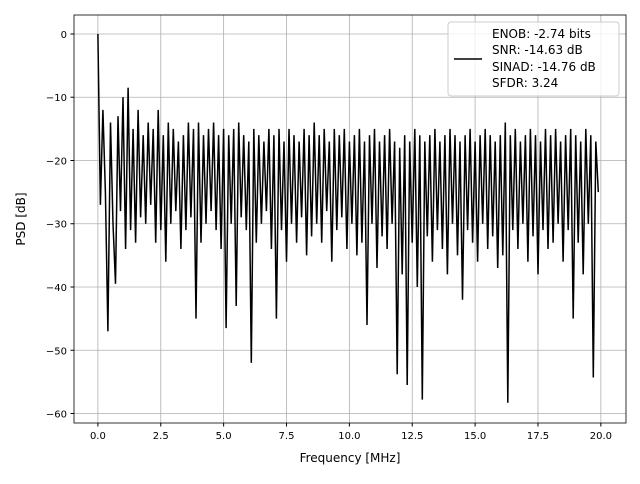 The height and width of the screenshot is (484, 640). What do you see at coordinates (287, 436) in the screenshot?
I see `x-tick-label: 7.5` at bounding box center [287, 436].